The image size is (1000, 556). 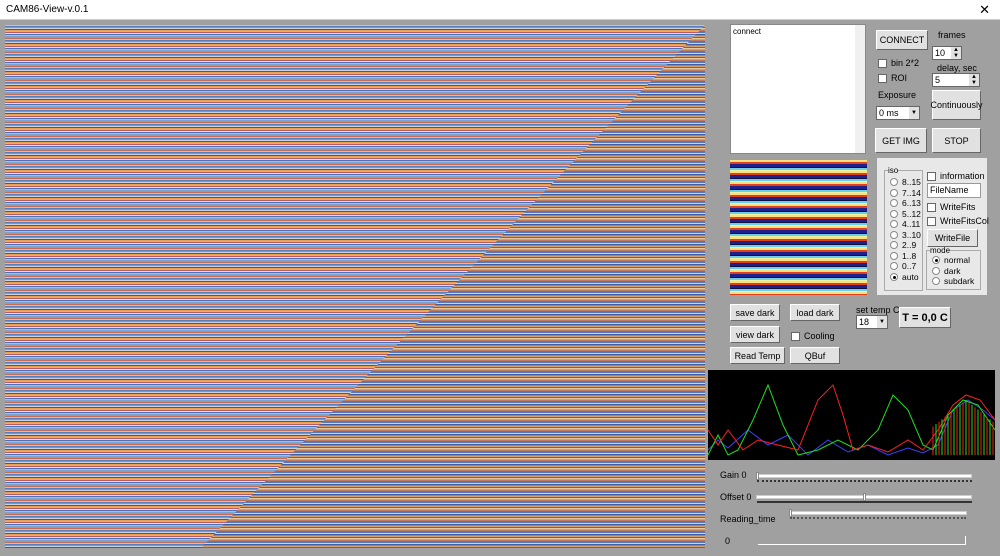 What do you see at coordinates (748, 519) in the screenshot?
I see `reading-time-label: Reading_time` at bounding box center [748, 519].